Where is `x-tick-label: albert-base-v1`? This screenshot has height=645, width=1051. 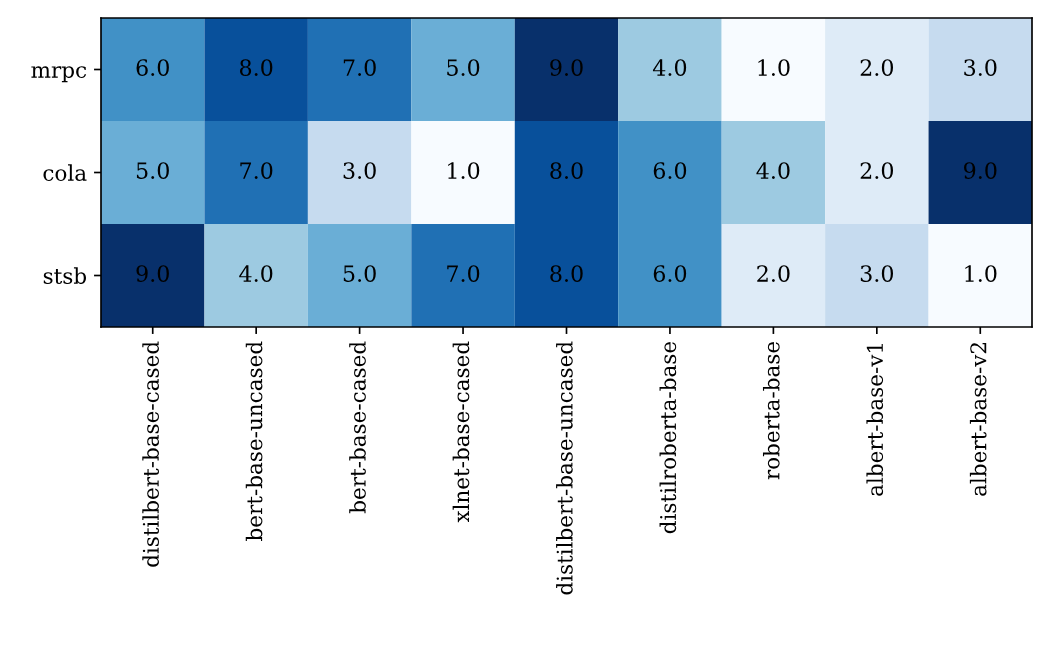 x-tick-label: albert-base-v1 is located at coordinates (875, 419).